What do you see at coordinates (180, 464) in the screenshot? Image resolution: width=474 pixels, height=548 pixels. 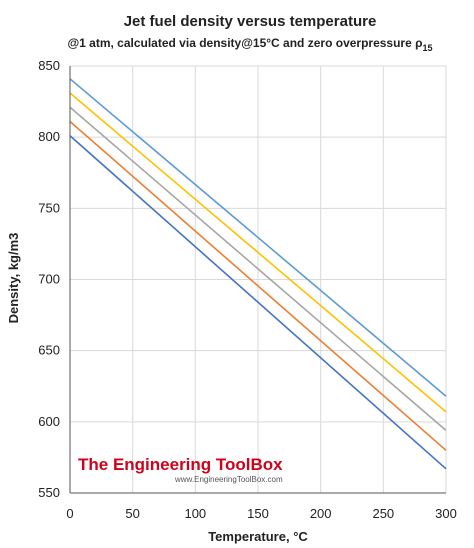 I see `watermark-brand: The Engineering ToolBox` at bounding box center [180, 464].